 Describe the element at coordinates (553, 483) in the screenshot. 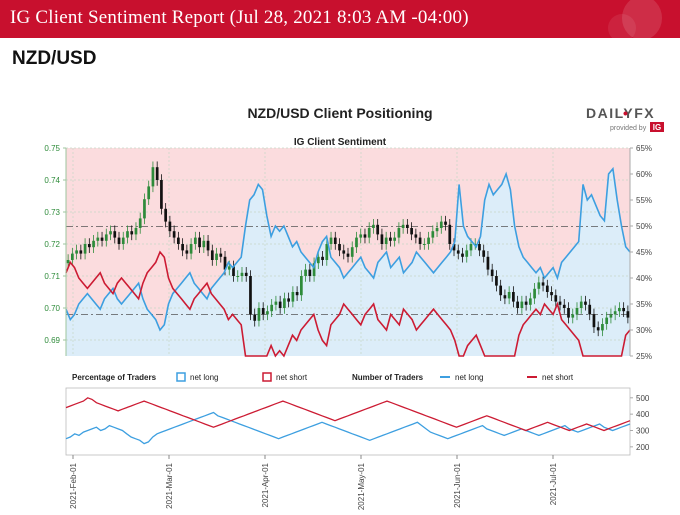

I see `date-tick-label-5: 2021-Jul-01` at that location.